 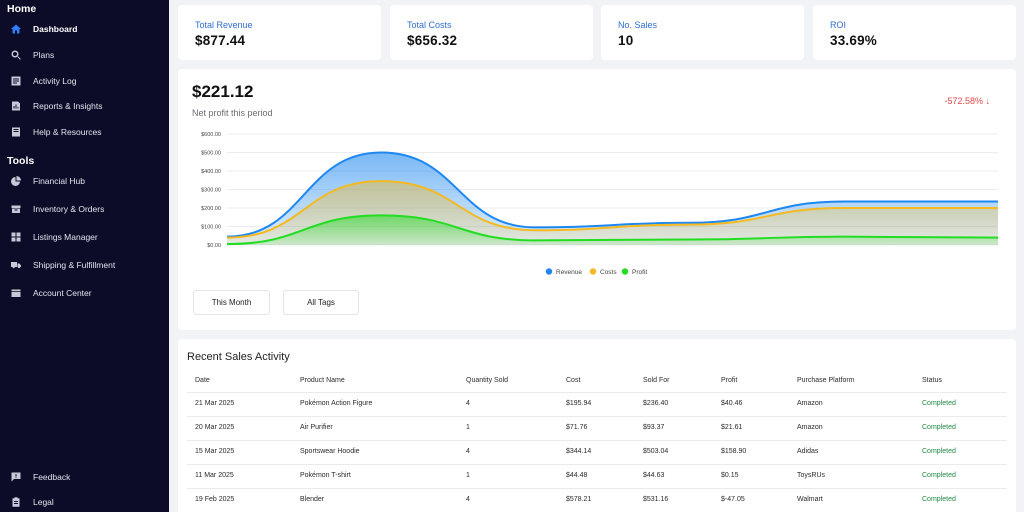 What do you see at coordinates (214, 475) in the screenshot?
I see `table-cell: 11 Mar 2025` at bounding box center [214, 475].